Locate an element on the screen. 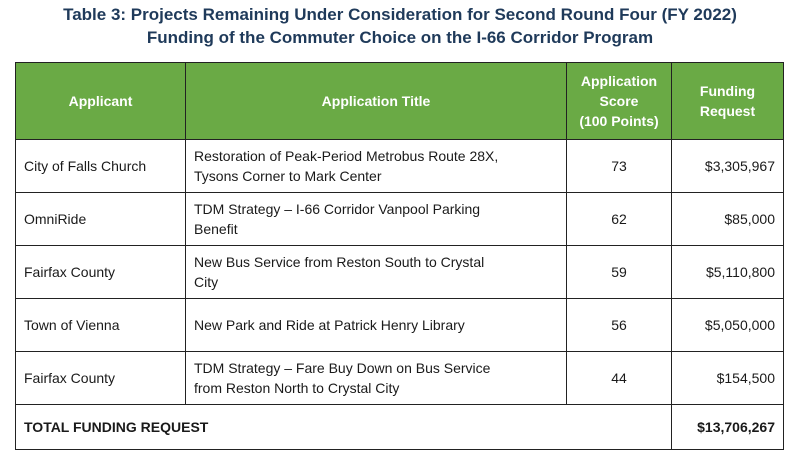  score-cell: 59 is located at coordinates (619, 272).